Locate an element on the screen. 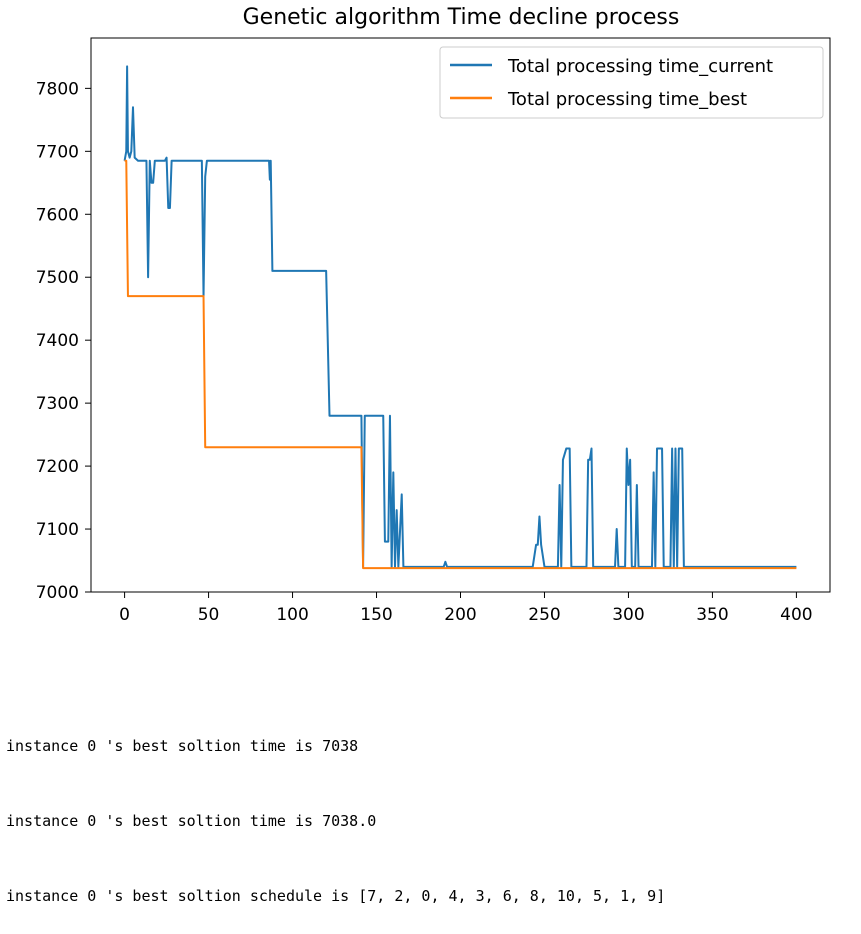  x-tick-label: 100 is located at coordinates (292, 615).